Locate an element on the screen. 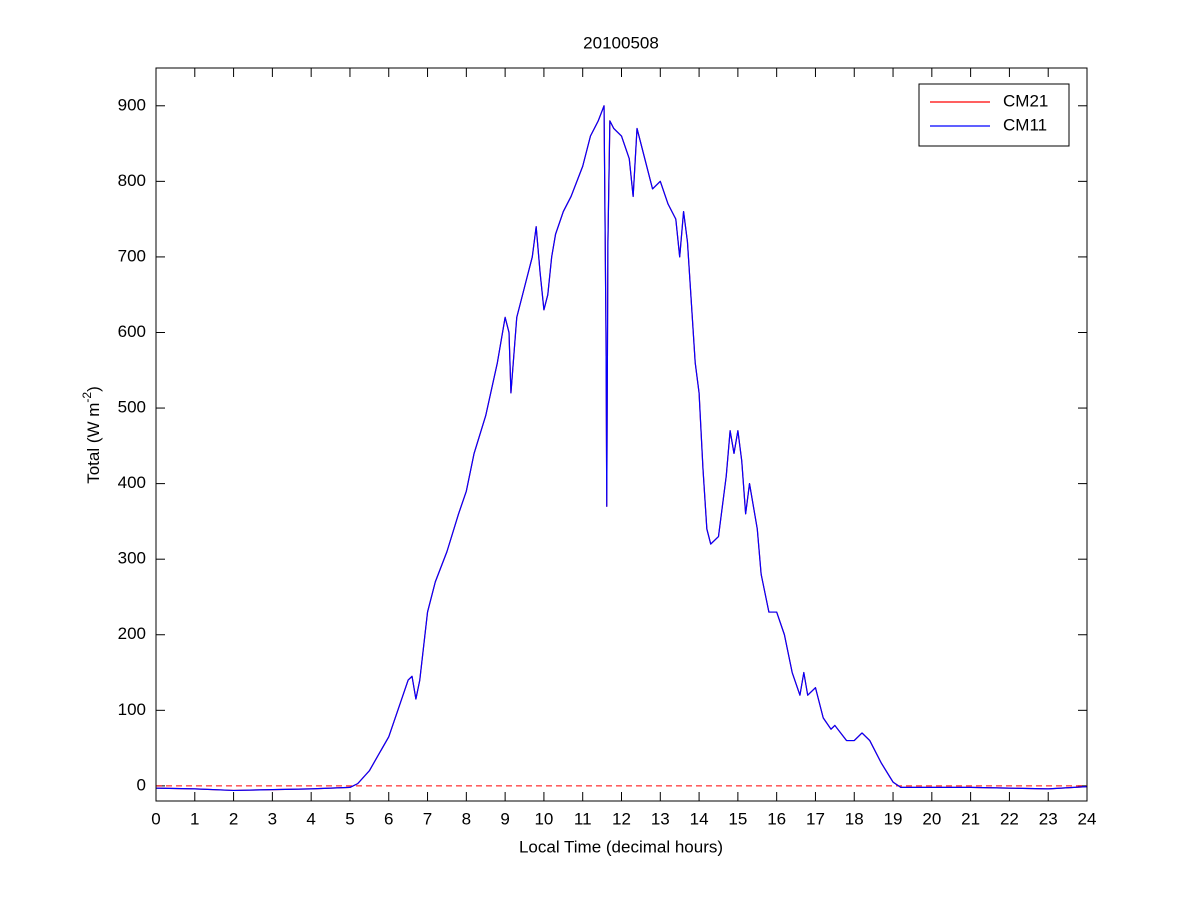 This screenshot has width=1201, height=900. x-tick-label: 9 is located at coordinates (504, 818).